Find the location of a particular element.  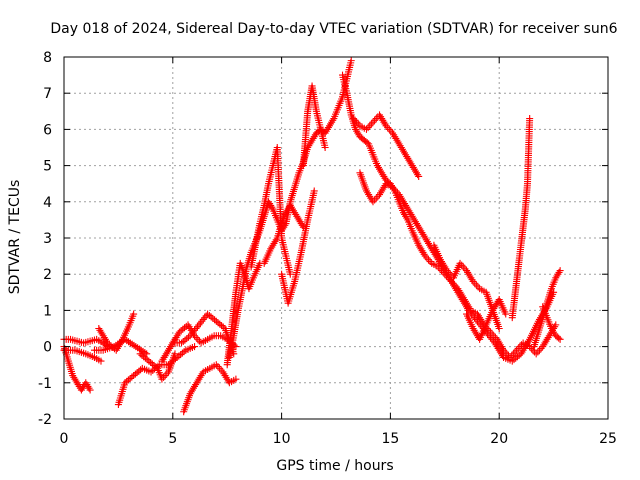

y-tick-label: 1 is located at coordinates (47, 311).